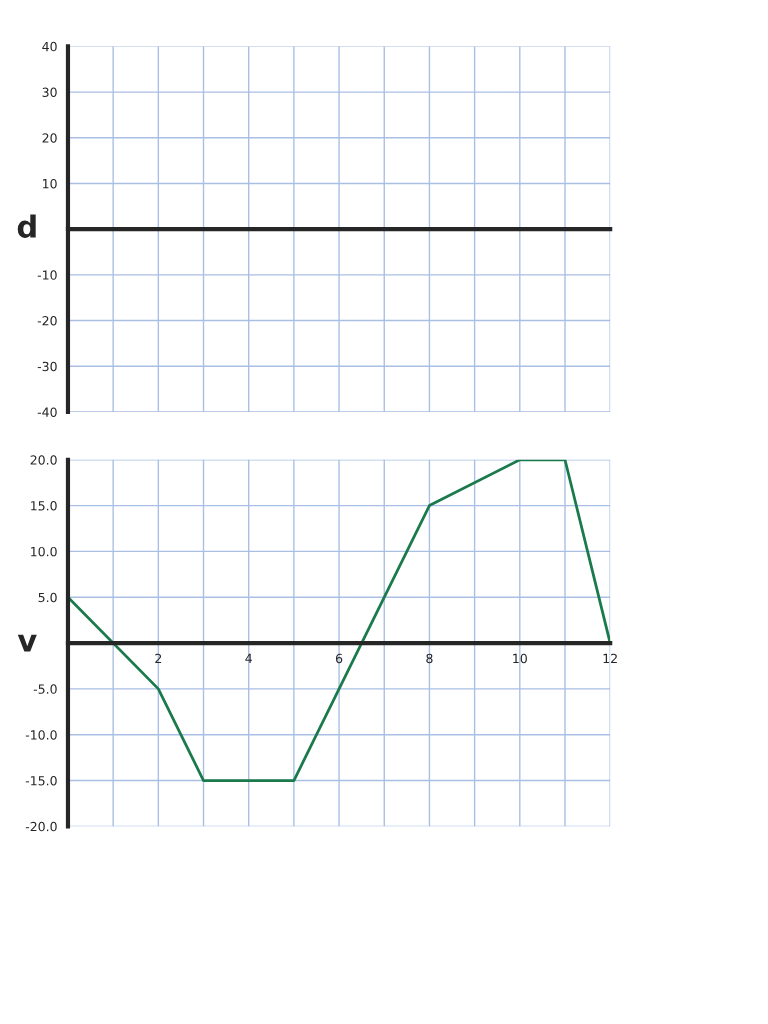 The width and height of the screenshot is (768, 1024). I want to click on x-tick-label: 6, so click(339, 658).